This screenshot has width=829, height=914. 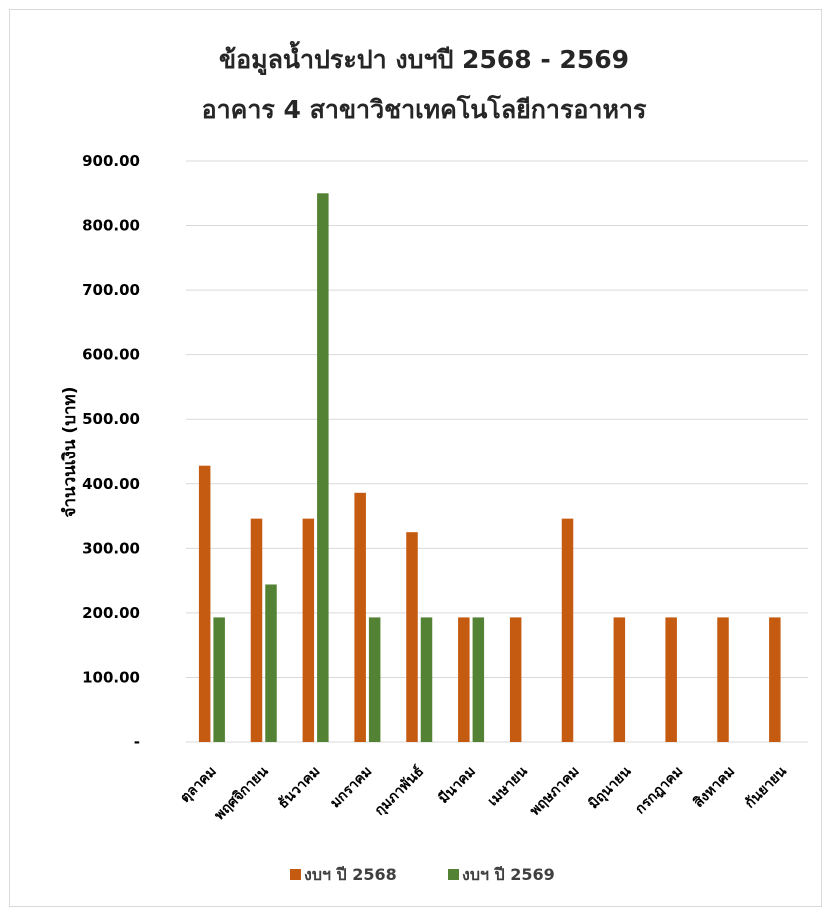 I want to click on x-tick-label: ตุลาคม, so click(x=198, y=785).